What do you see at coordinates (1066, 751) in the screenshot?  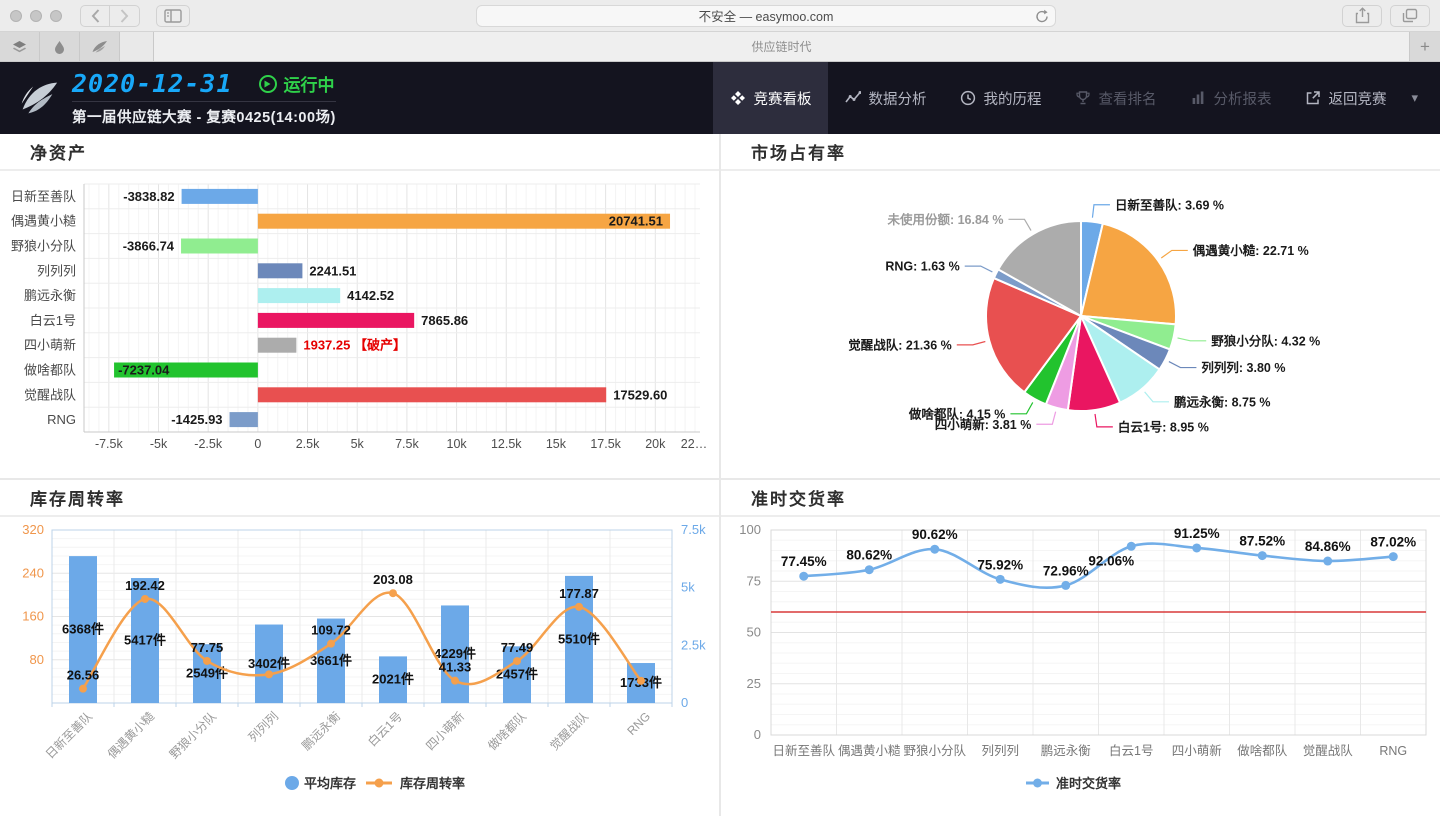 I see `x-axis-label: 鹏远永衡` at bounding box center [1066, 751].